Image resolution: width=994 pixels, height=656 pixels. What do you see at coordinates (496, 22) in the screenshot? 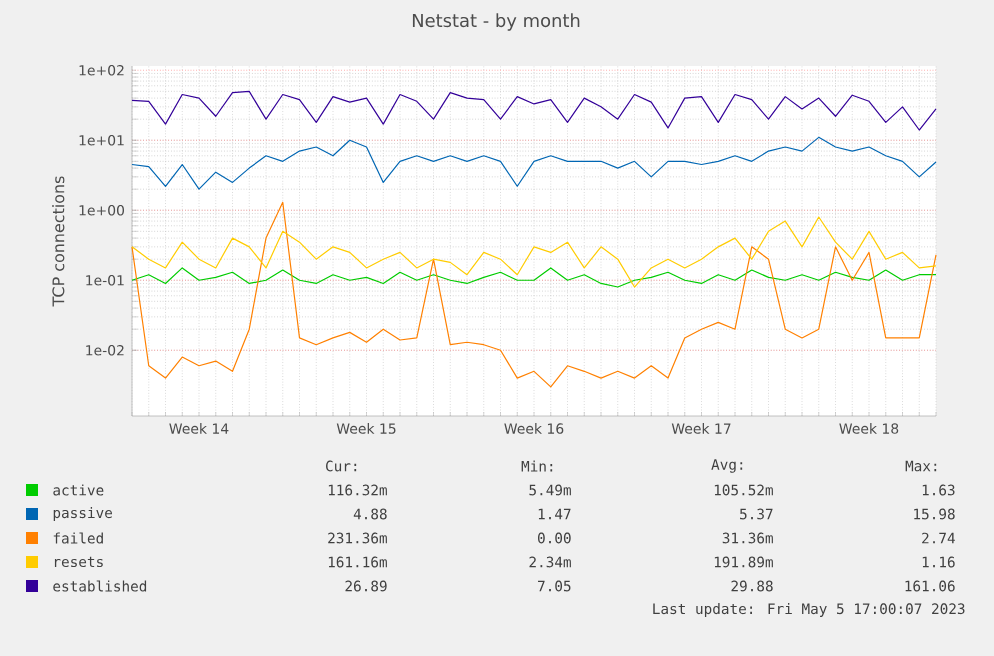
I see `chart-title: Netstat - by month` at bounding box center [496, 22].